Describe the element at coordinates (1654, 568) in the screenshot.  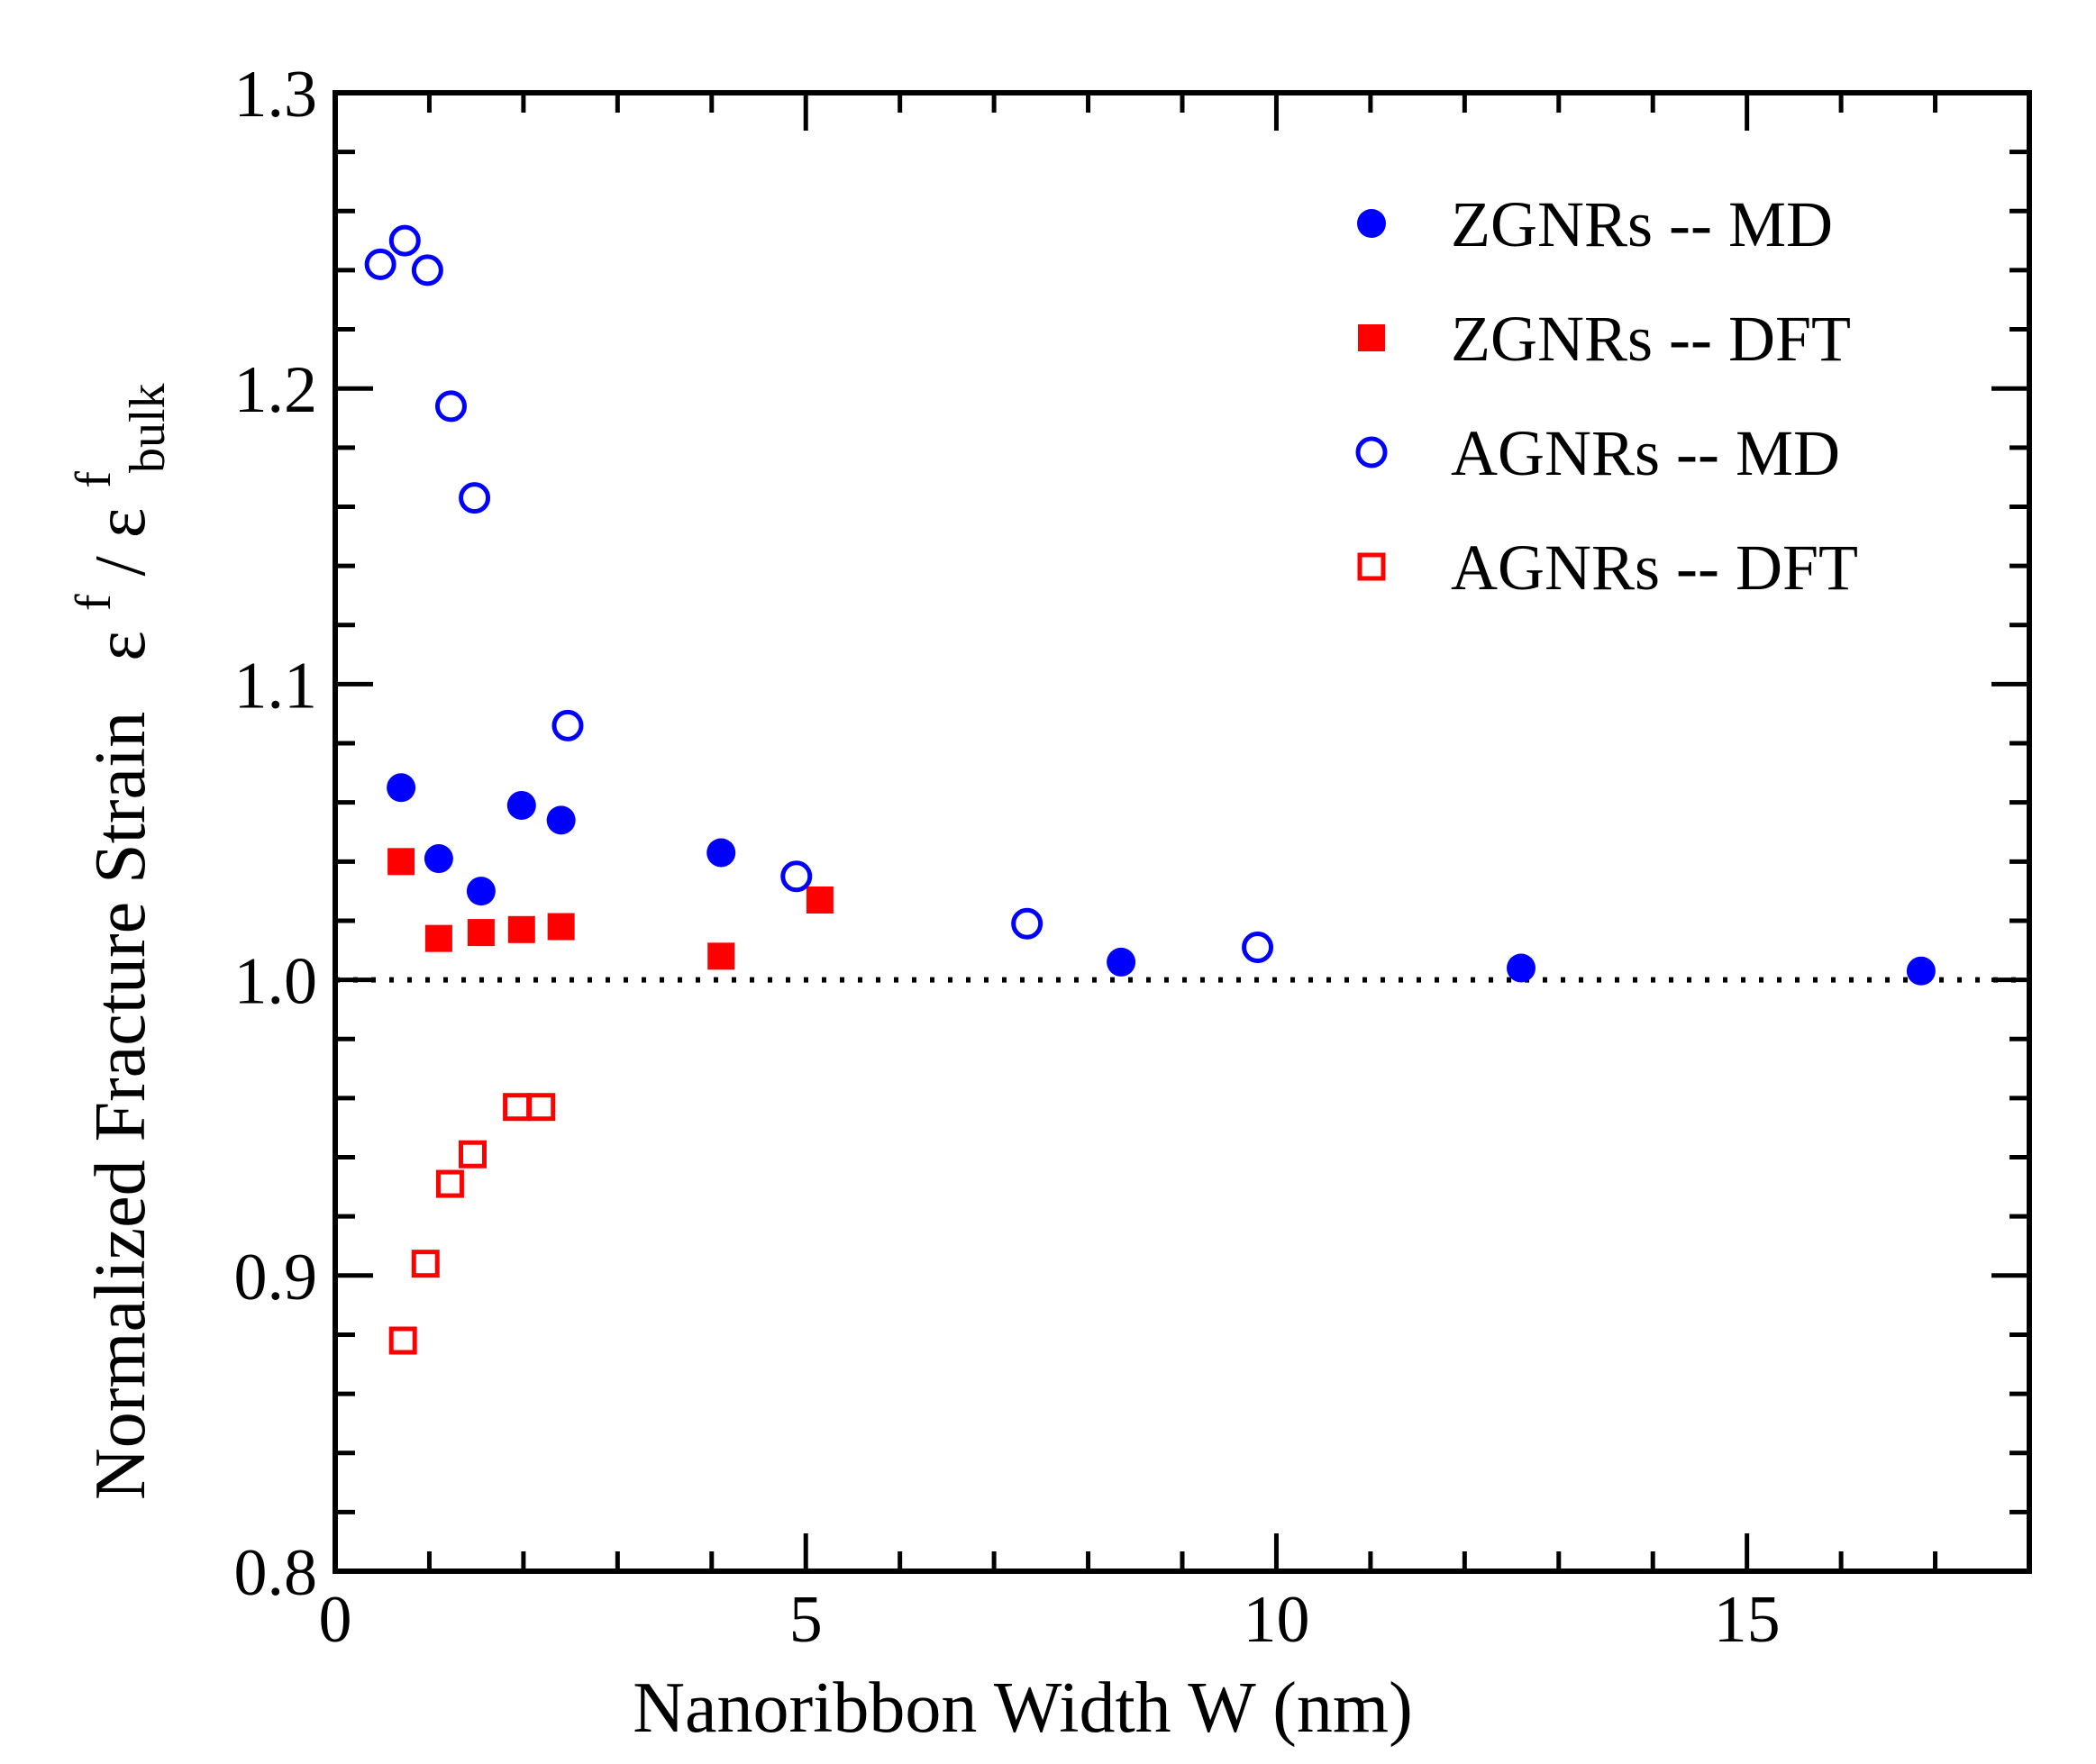
I see `legend-label: AGNRs -- DFT` at that location.